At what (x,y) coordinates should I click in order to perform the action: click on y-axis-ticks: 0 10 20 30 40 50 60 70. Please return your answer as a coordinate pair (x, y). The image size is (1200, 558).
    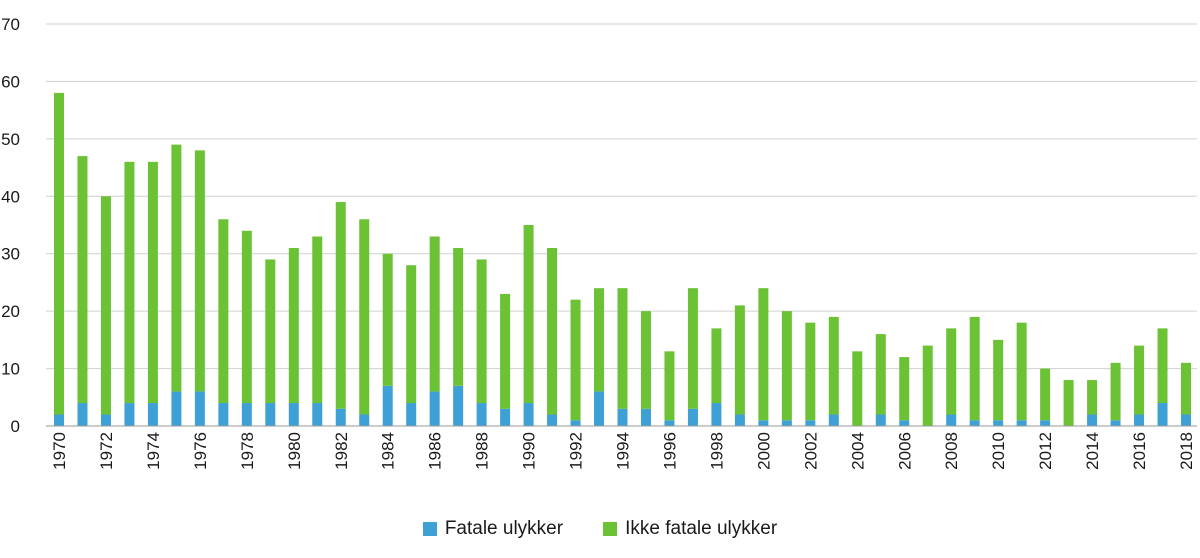
    Looking at the image, I should click on (10, 225).